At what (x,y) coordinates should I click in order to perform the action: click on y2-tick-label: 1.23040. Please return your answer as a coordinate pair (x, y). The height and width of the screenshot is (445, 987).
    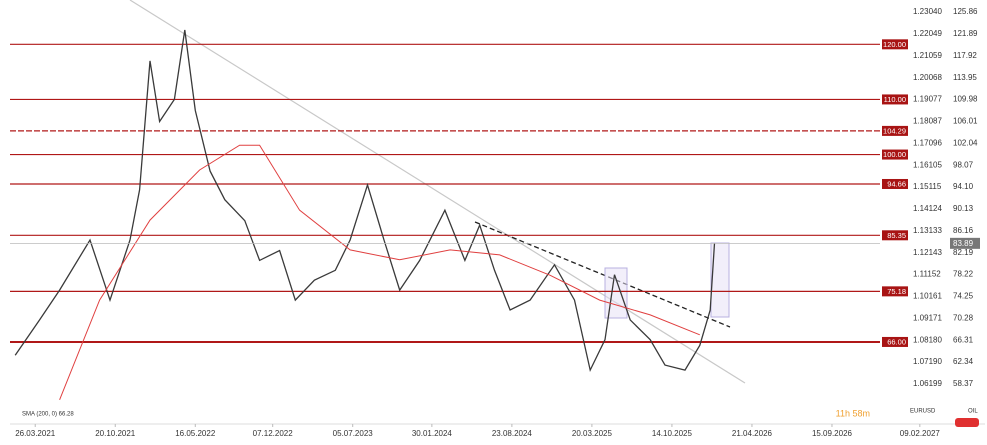
    Looking at the image, I should click on (927, 11).